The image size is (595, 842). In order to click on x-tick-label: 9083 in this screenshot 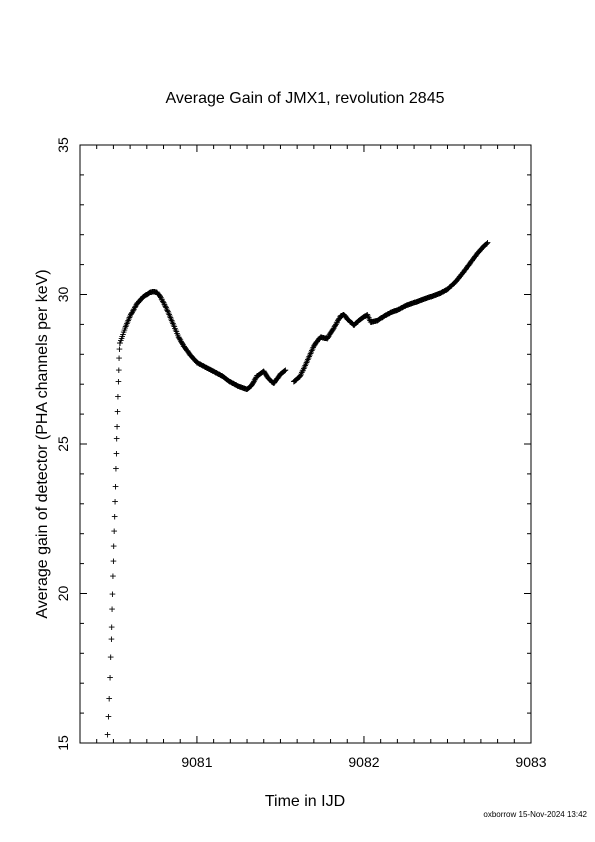, I will do `click(530, 762)`.